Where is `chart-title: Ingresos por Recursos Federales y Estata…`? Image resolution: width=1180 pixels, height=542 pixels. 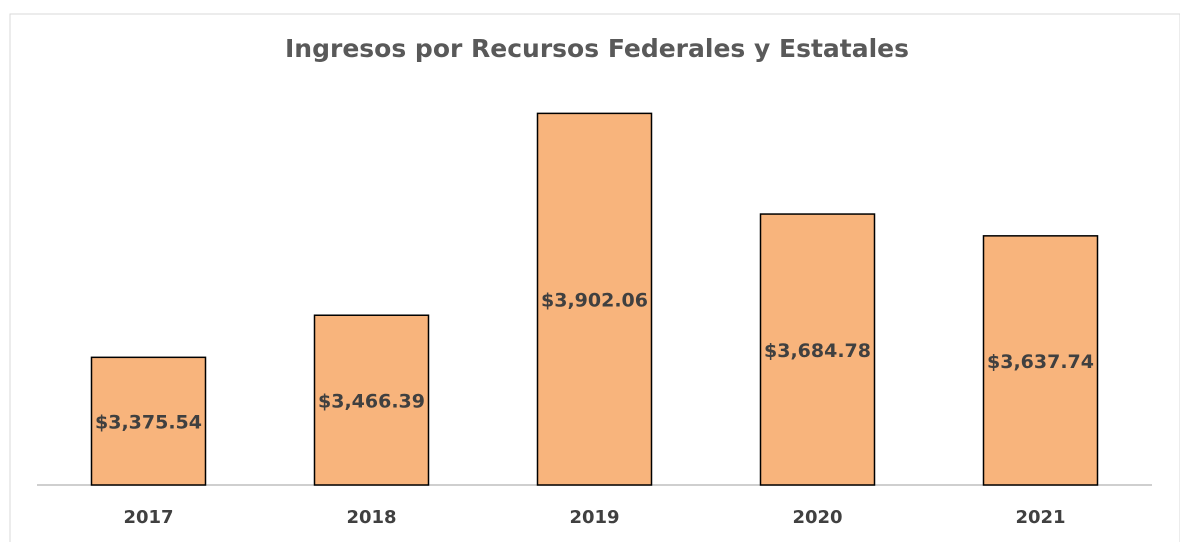 chart-title: Ingresos por Recursos Federales y Estata… is located at coordinates (597, 48).